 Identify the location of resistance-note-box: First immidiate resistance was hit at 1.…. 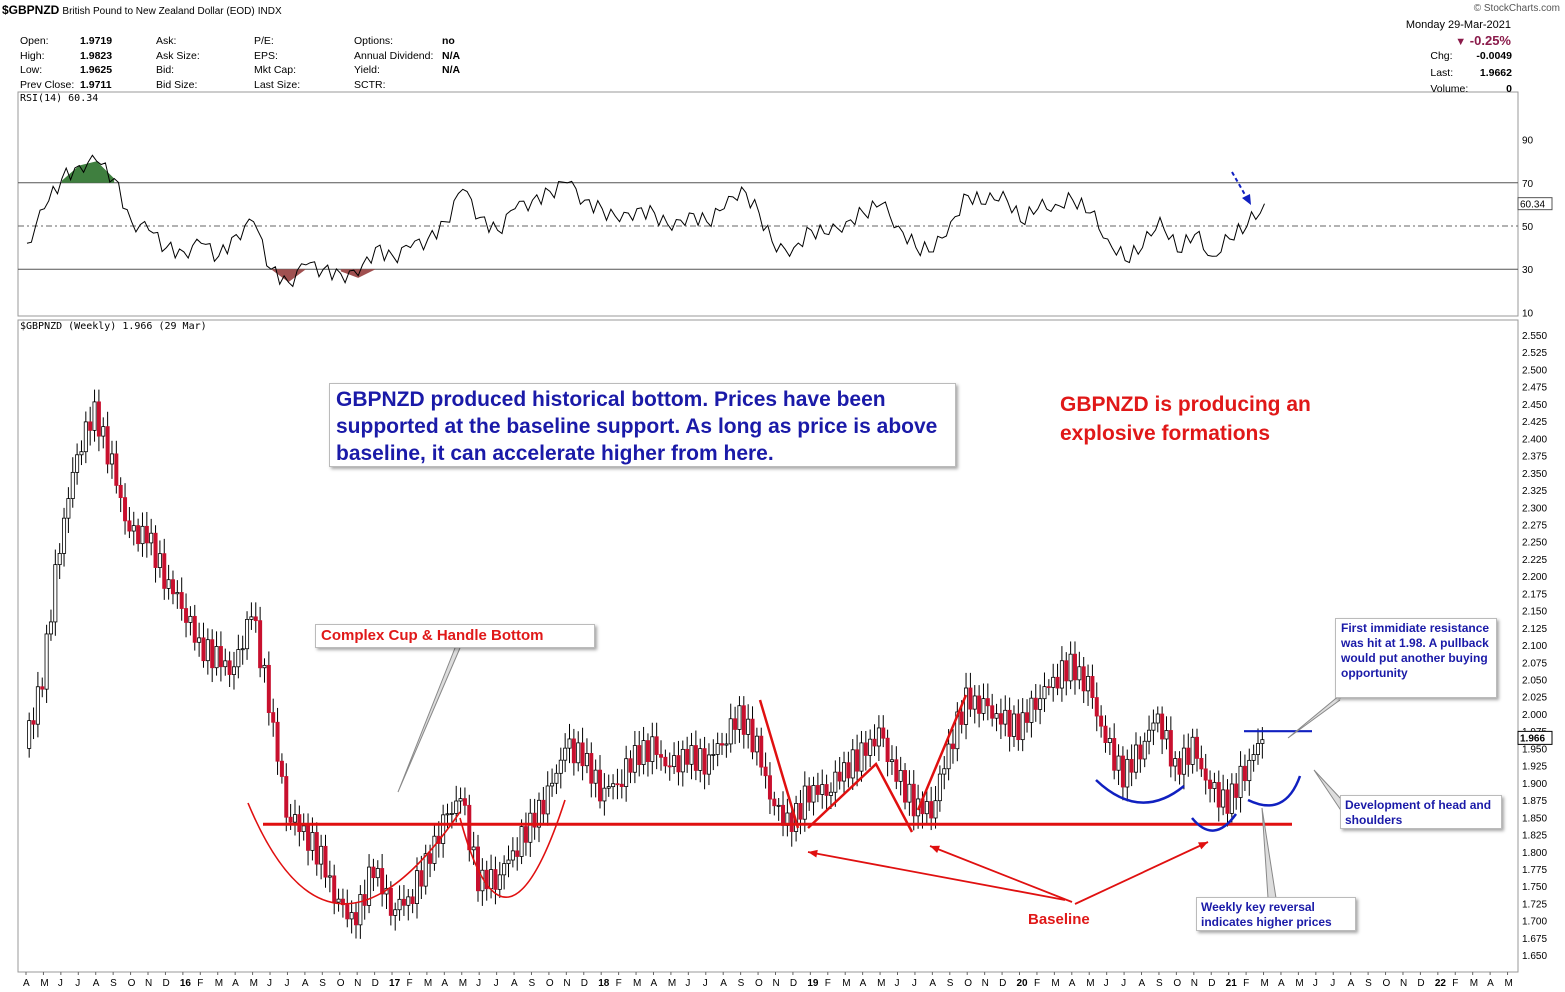
(1416, 658).